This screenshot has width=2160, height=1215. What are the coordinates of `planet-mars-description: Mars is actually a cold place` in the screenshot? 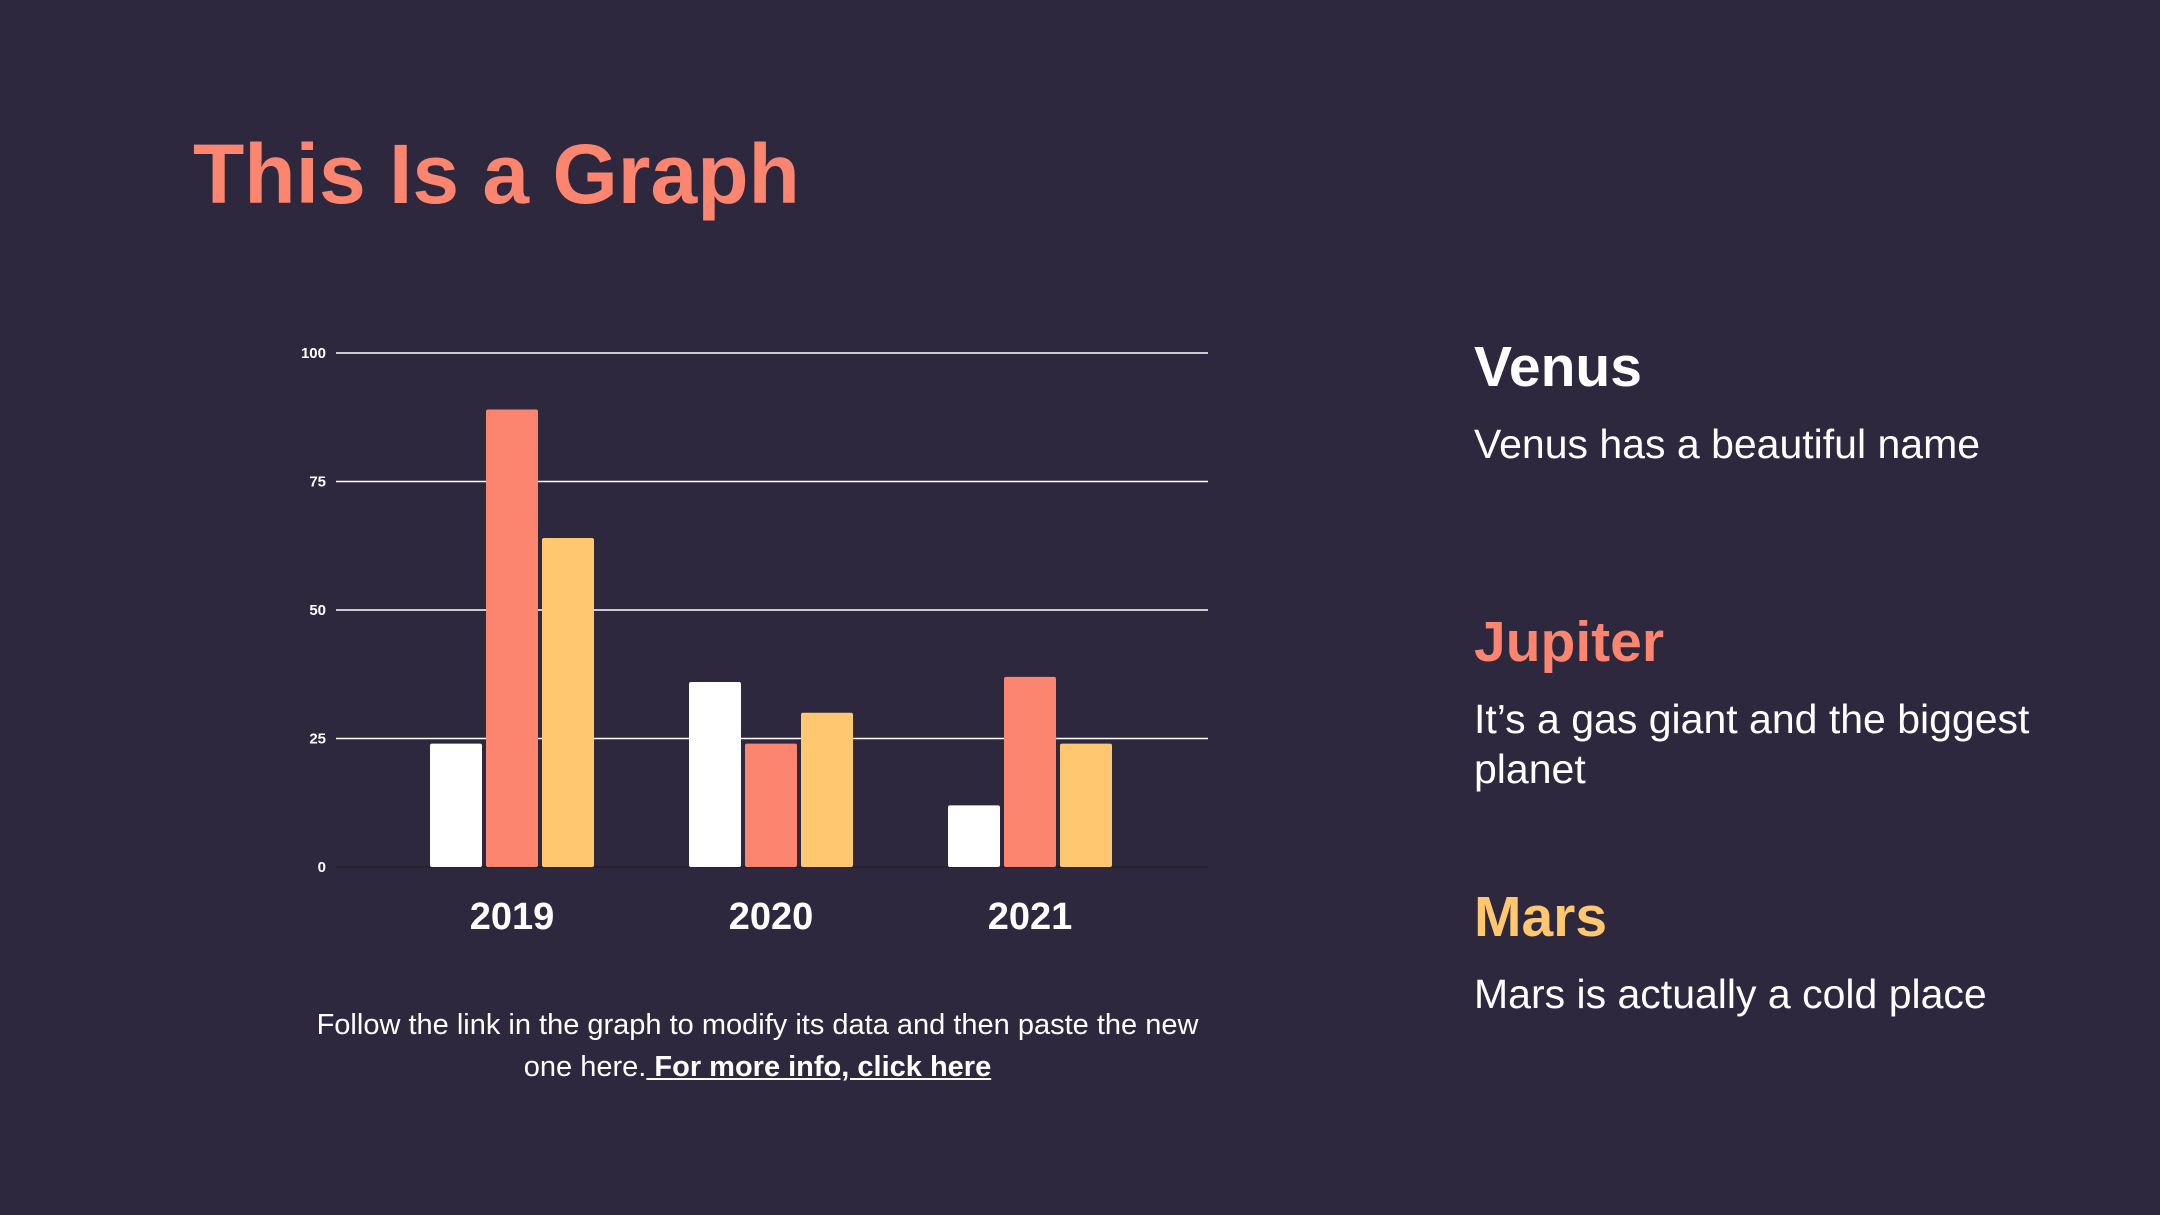 It's located at (1730, 993).